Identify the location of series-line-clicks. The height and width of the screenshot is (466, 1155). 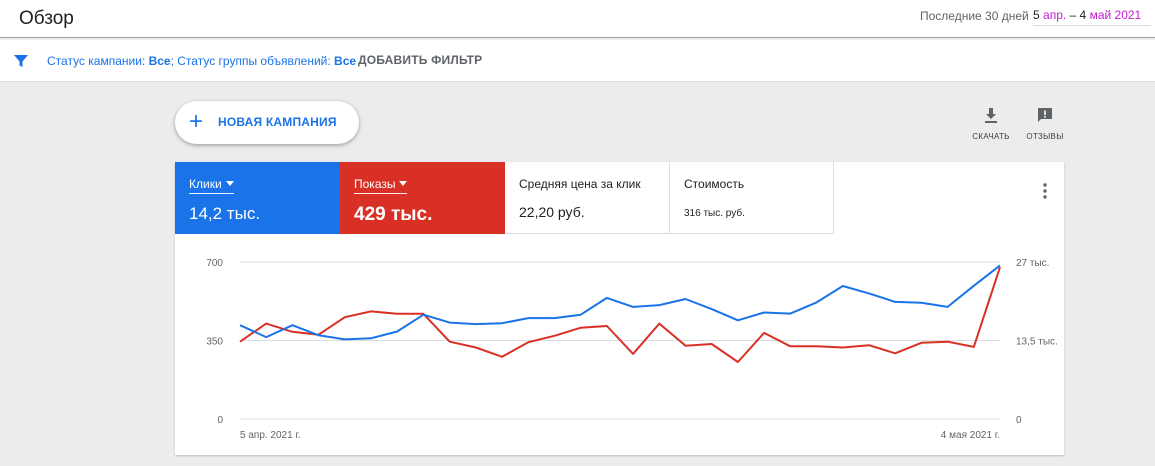
(620, 302).